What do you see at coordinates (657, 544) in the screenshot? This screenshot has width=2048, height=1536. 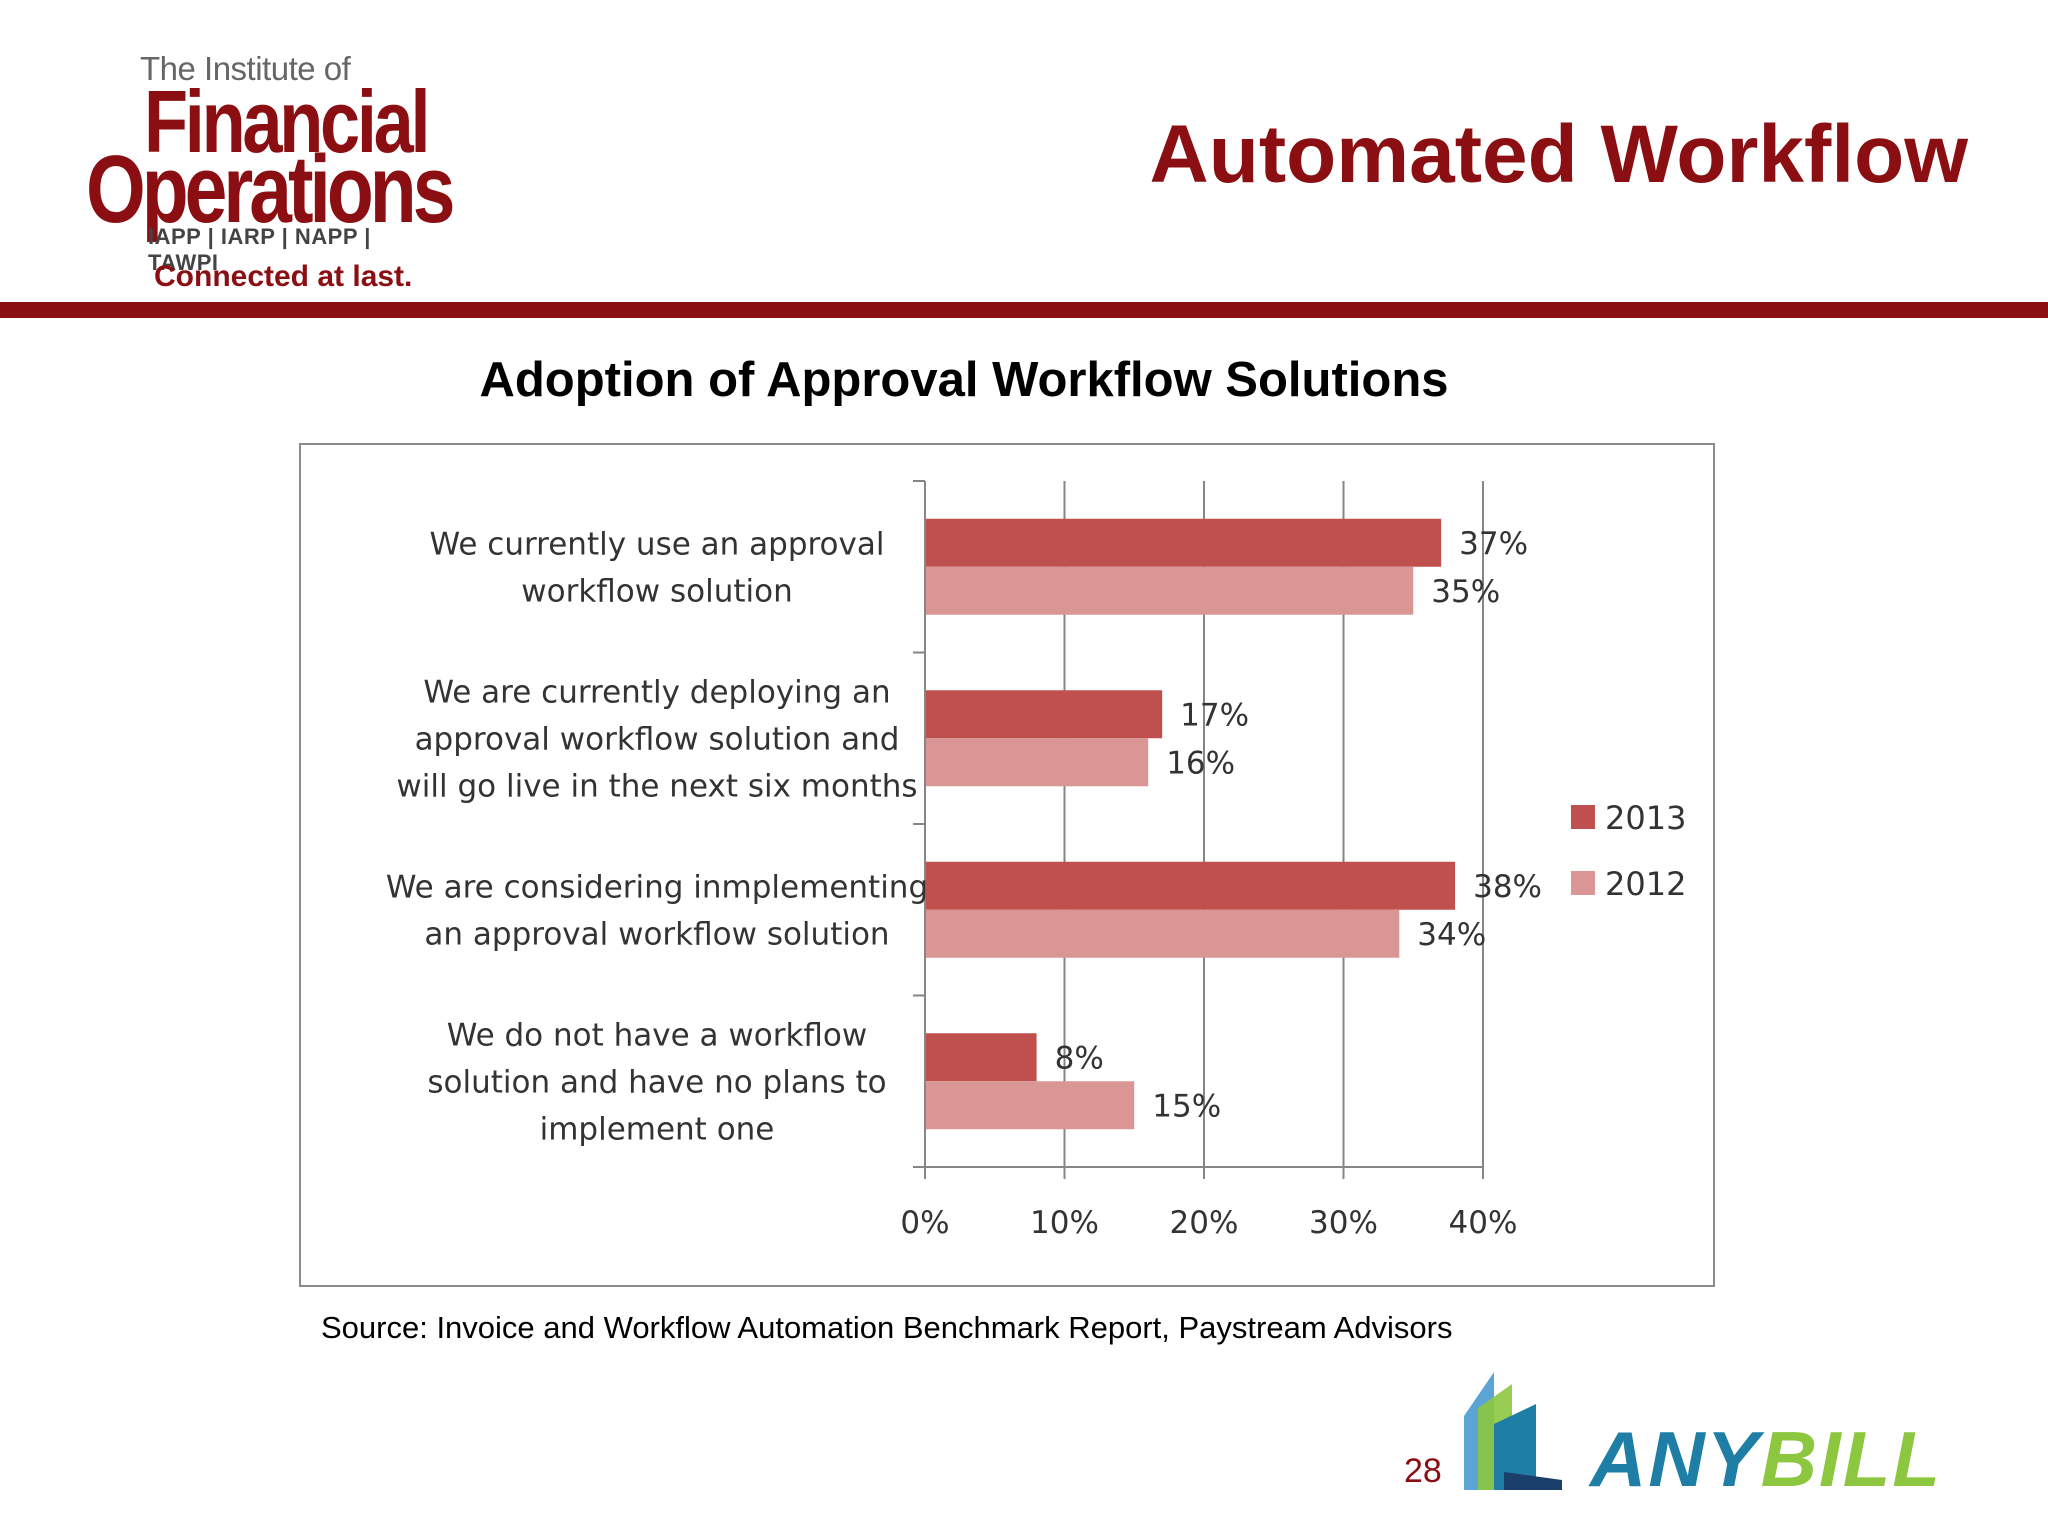 I see `category-label: We currently use an approval` at bounding box center [657, 544].